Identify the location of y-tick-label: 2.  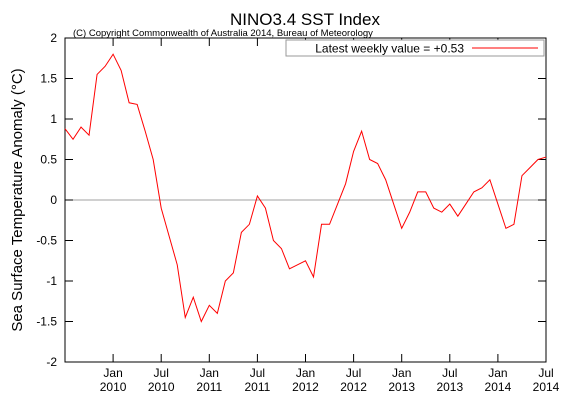
(53, 38).